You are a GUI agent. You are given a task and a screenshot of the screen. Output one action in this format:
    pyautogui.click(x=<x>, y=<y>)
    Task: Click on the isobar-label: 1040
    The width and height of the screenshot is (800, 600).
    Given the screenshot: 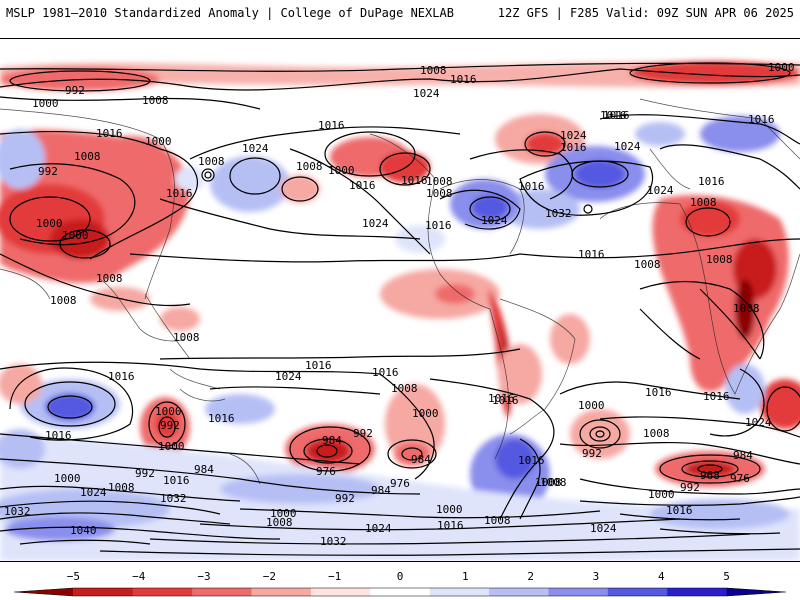 What is the action you would take?
    pyautogui.click(x=83, y=530)
    